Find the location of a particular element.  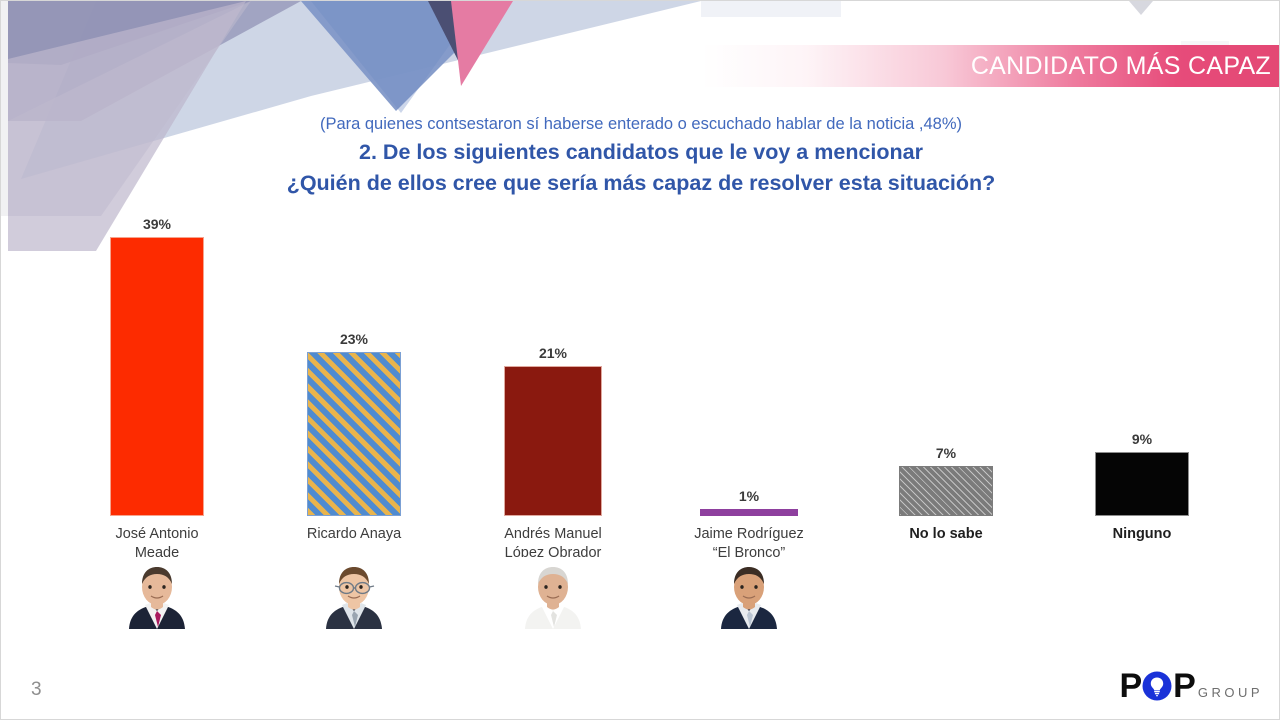

candidate-photo-jaime-rodriguez-el-bronco is located at coordinates (749, 593).